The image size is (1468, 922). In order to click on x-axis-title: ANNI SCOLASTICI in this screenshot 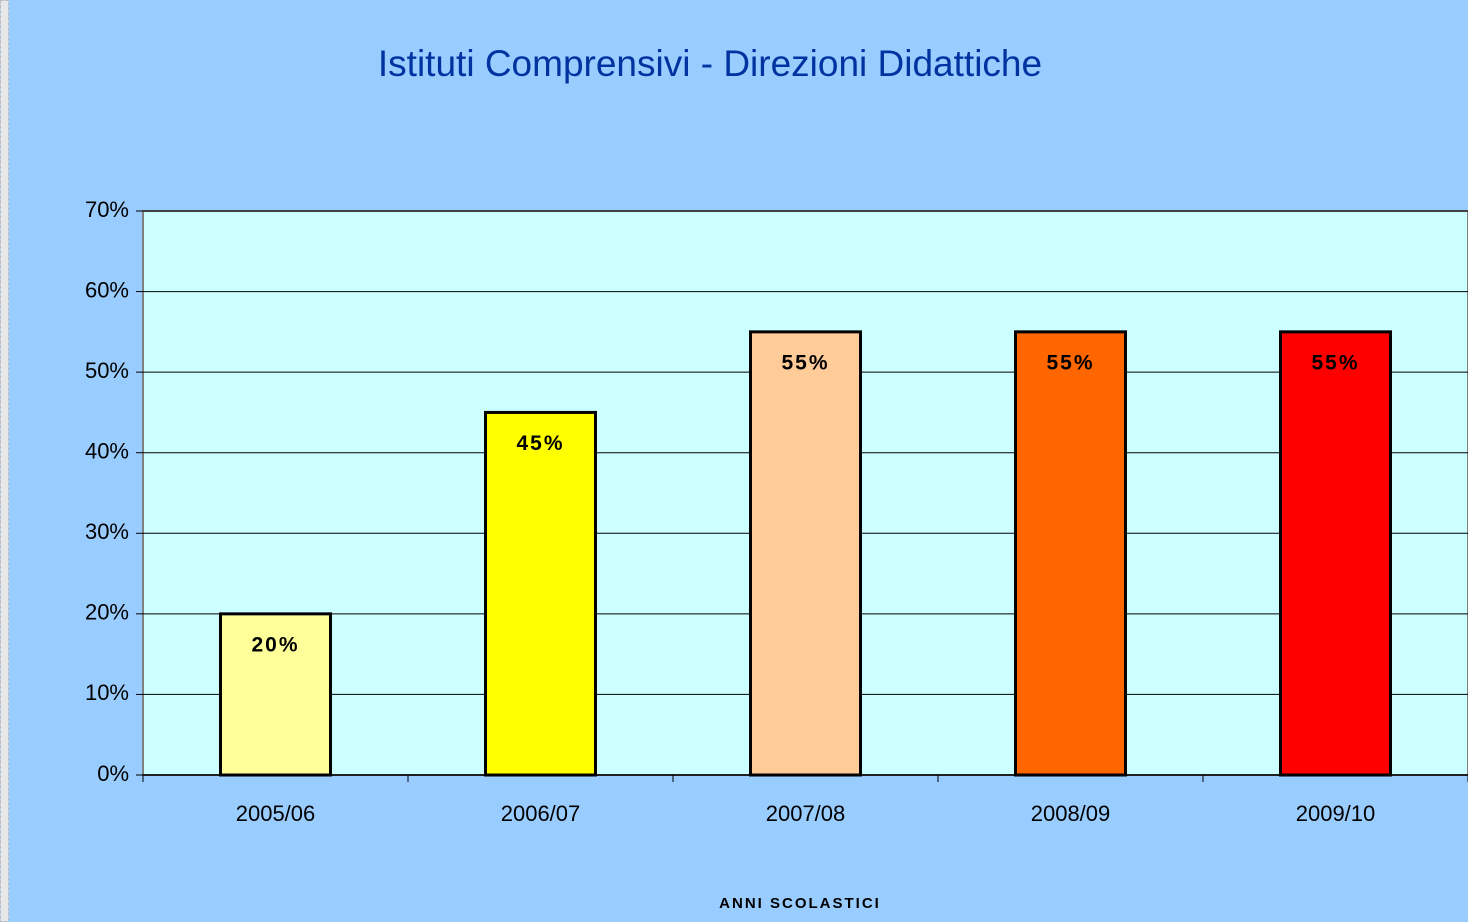, I will do `click(800, 903)`.